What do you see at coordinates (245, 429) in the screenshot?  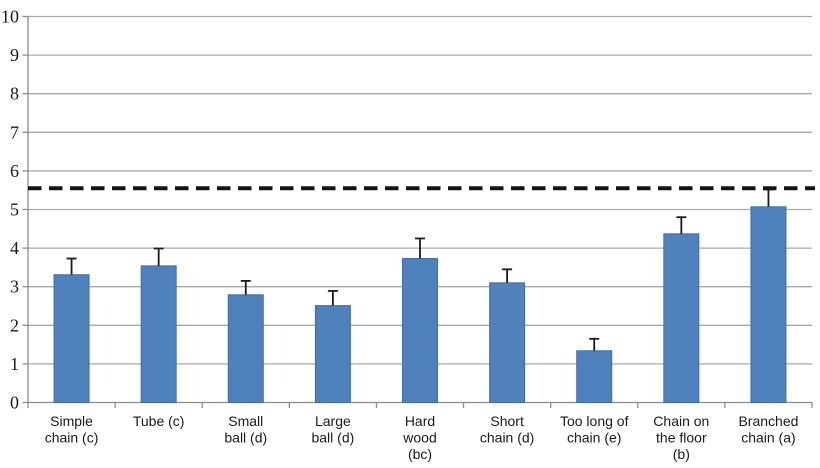 I see `category-label: Small ball (d)` at bounding box center [245, 429].